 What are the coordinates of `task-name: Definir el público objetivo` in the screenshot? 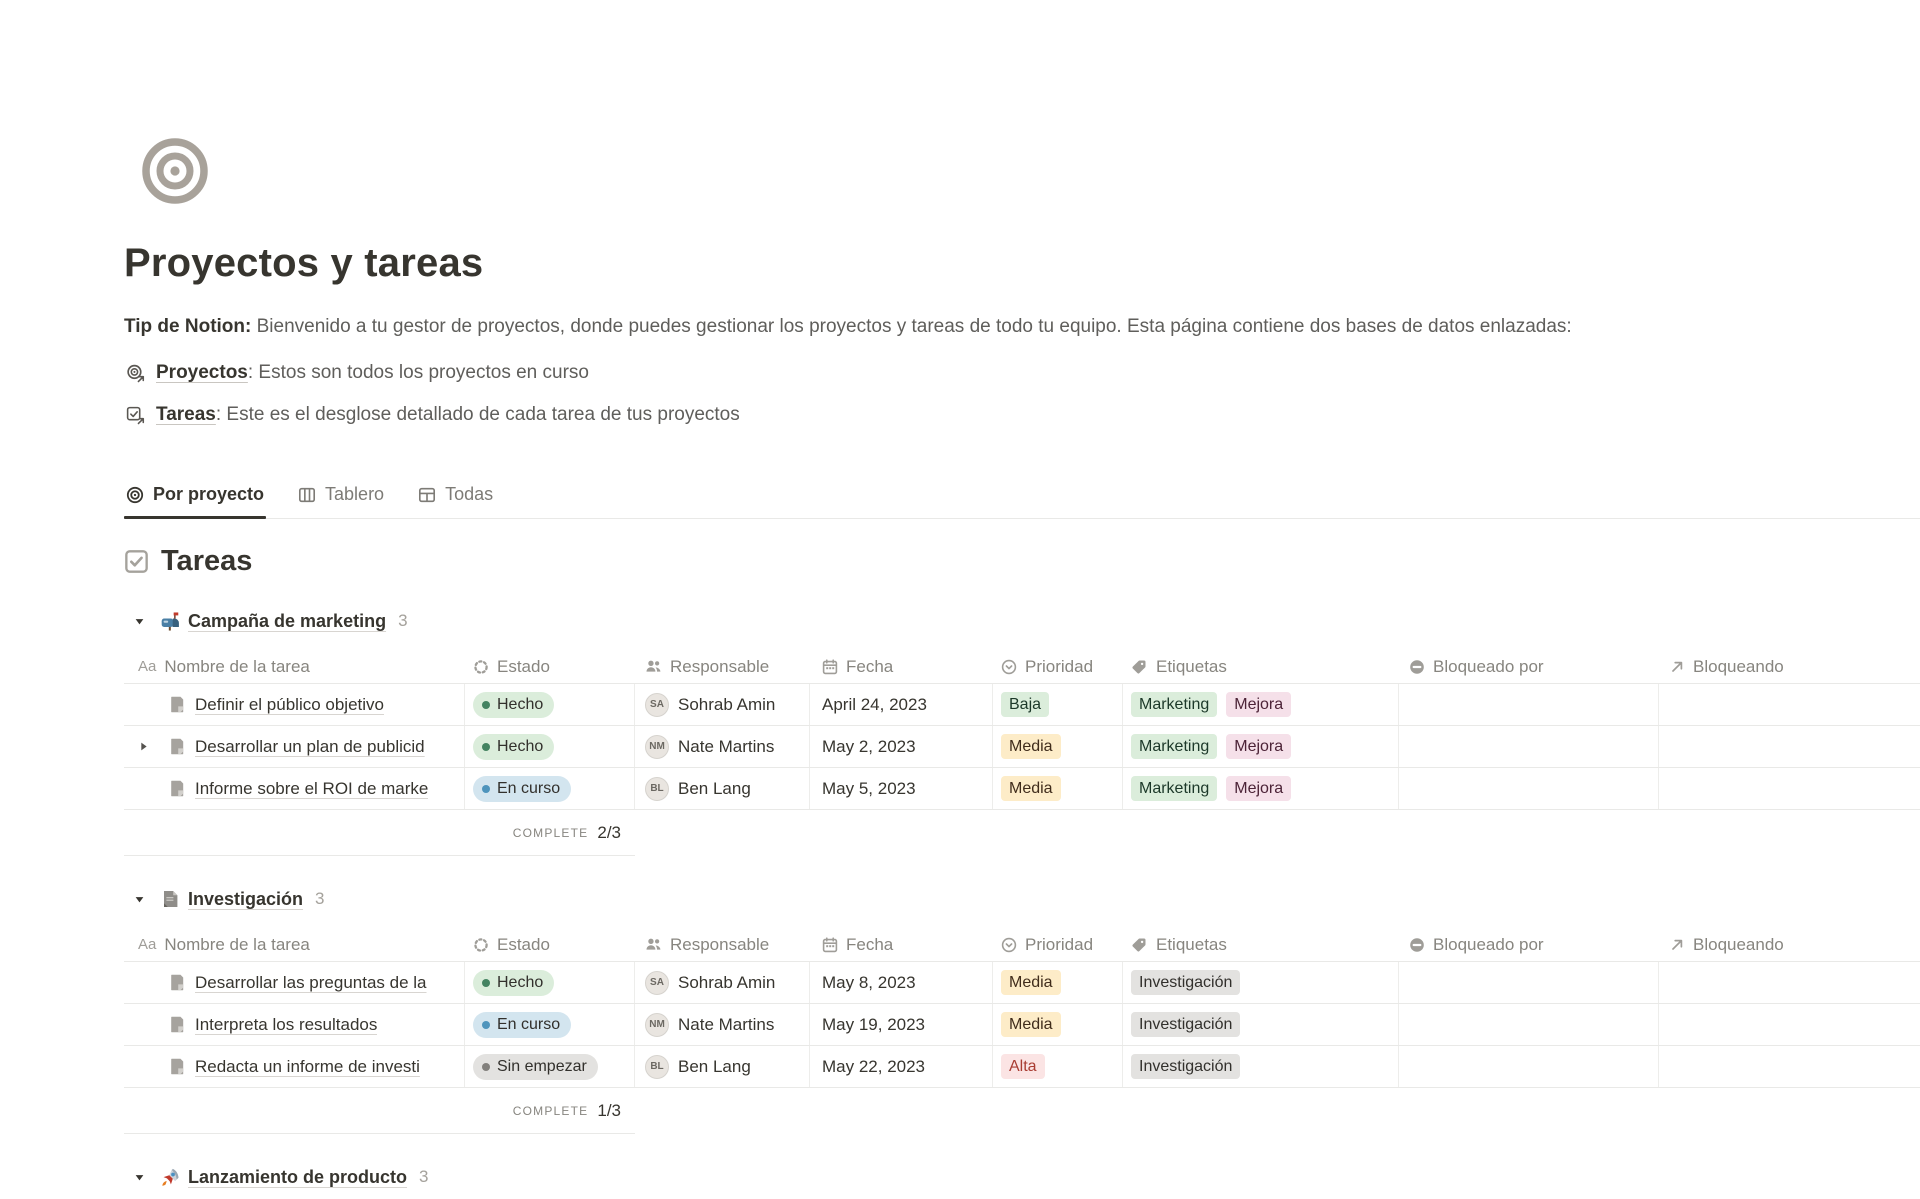 It's located at (289, 704).